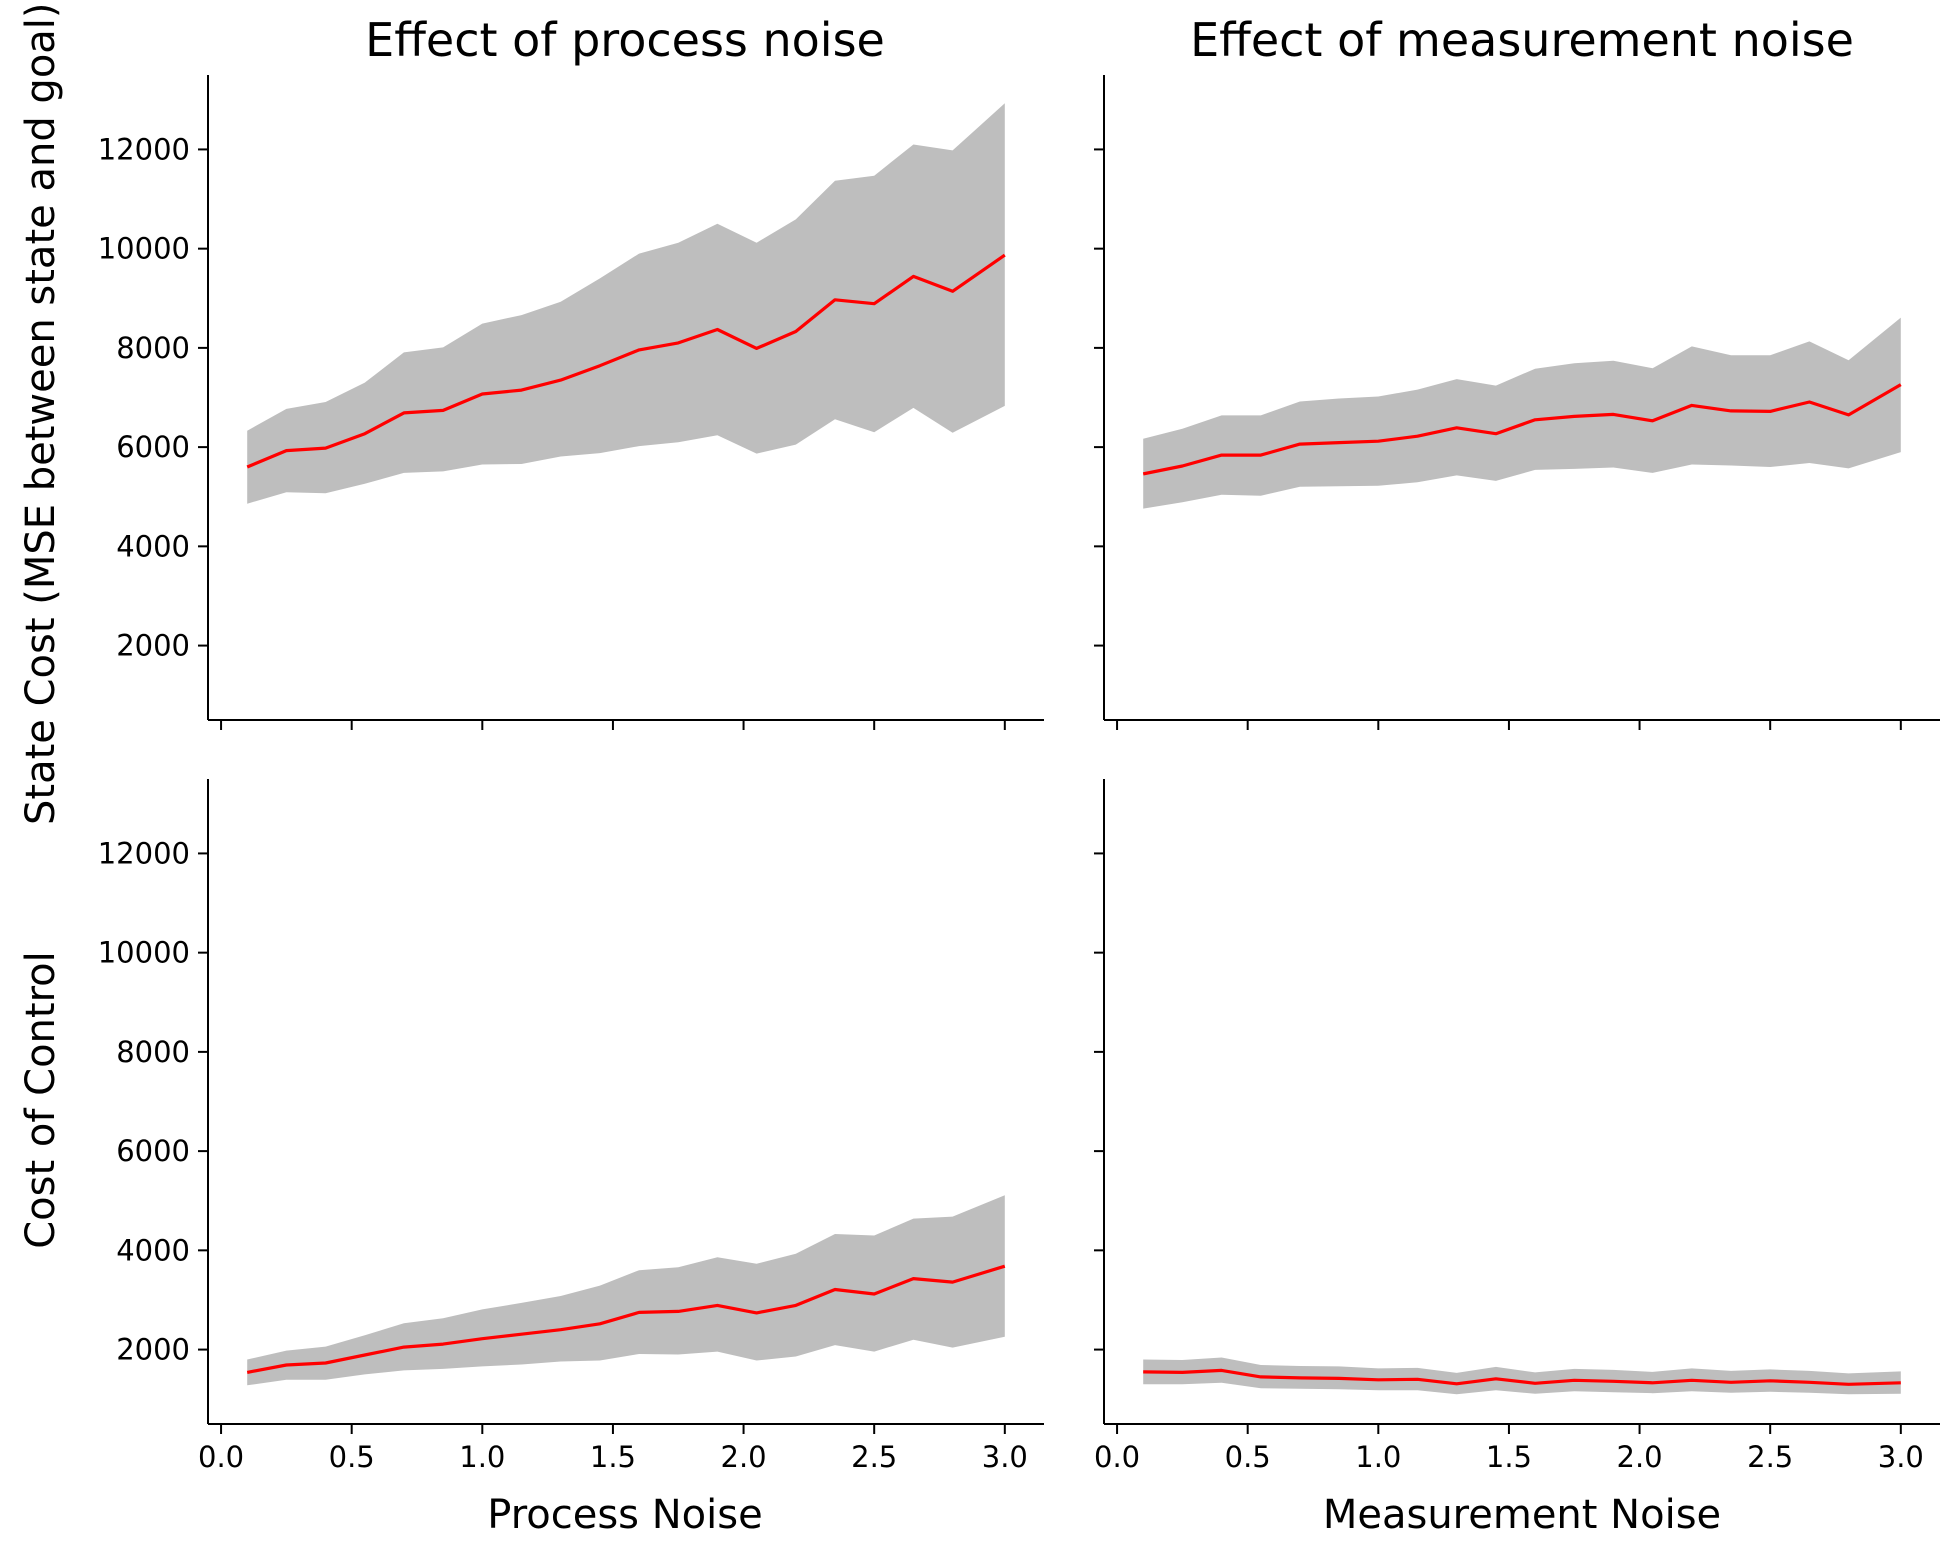 This screenshot has height=1550, width=1950. Describe the element at coordinates (1522, 1515) in the screenshot. I see `xlabel-measurement-noise: Measurement Noise` at that location.